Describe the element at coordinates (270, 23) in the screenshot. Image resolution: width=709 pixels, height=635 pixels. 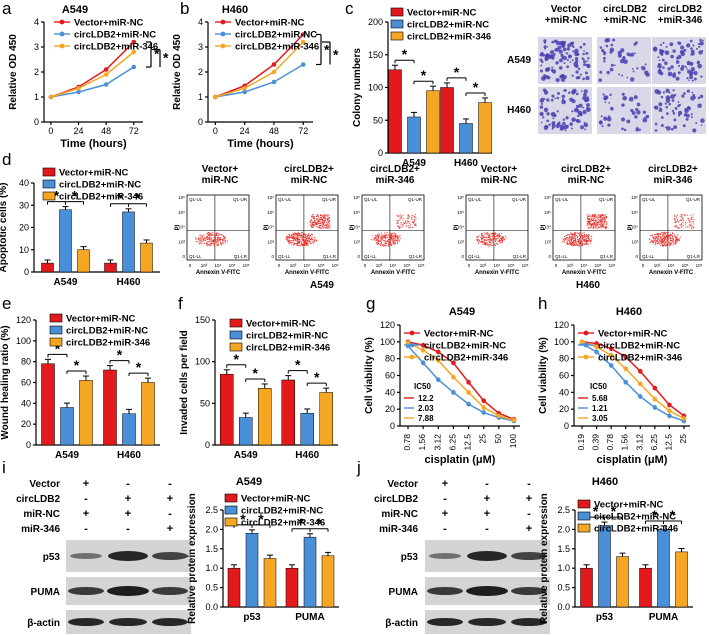
I see `b-legend-label-0: Vector+miR-NC` at that location.